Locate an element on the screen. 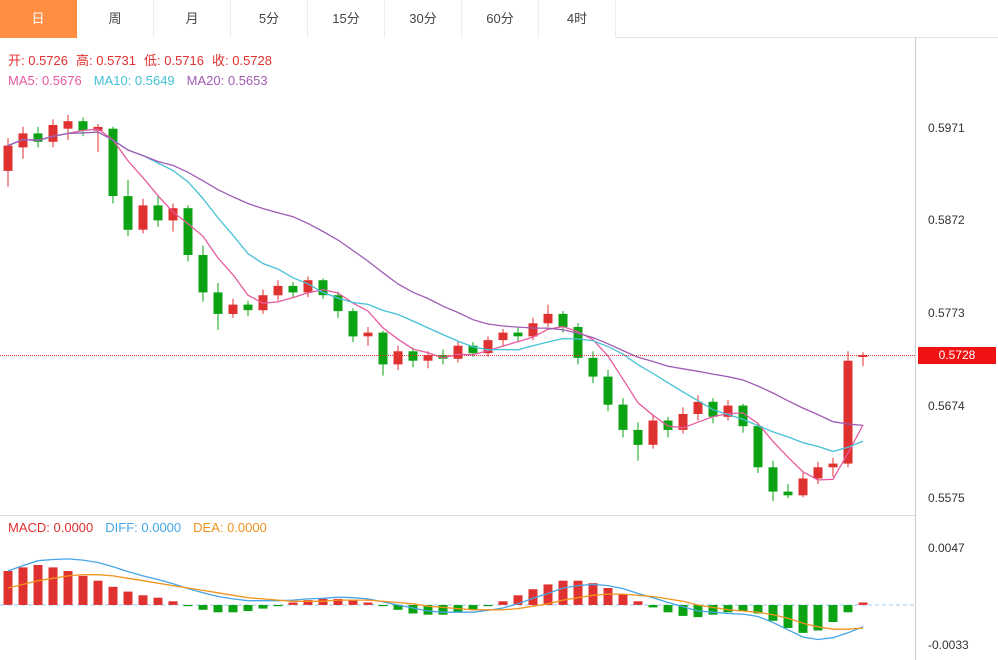 The height and width of the screenshot is (660, 998). macd-legend: MACD: 0.0000 DIFF: 0.0000 DEA: 0.0000 is located at coordinates (143, 527).